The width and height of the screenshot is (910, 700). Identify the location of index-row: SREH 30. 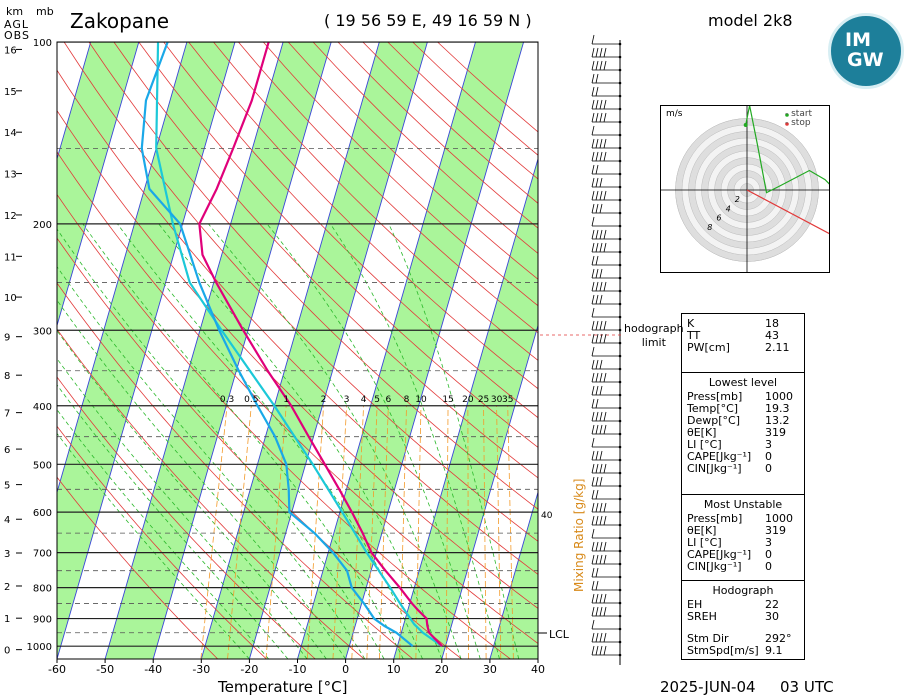
(743, 617).